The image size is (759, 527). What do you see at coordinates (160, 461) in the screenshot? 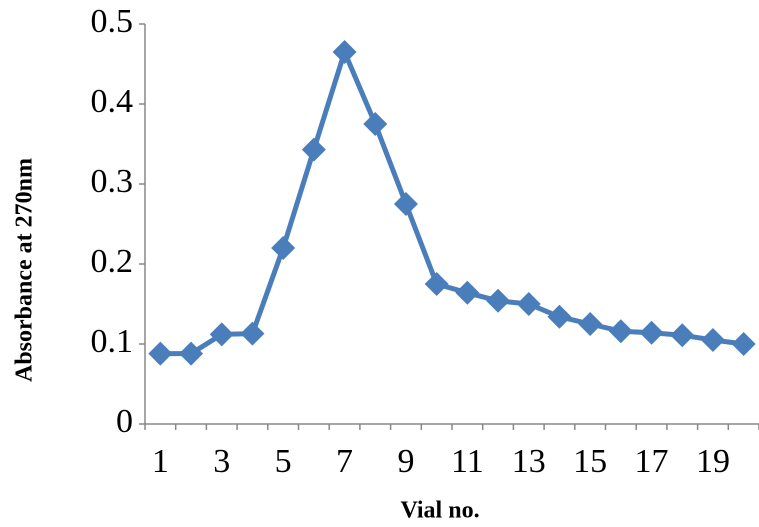
I see `x-tick-label: 1` at bounding box center [160, 461].